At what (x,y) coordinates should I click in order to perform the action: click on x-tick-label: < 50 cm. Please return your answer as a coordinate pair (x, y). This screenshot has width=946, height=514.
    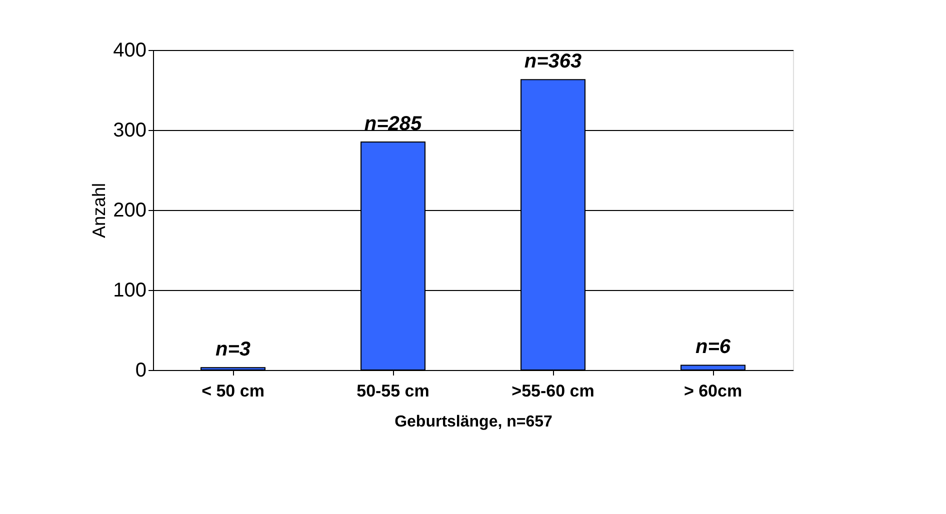
    Looking at the image, I should click on (233, 391).